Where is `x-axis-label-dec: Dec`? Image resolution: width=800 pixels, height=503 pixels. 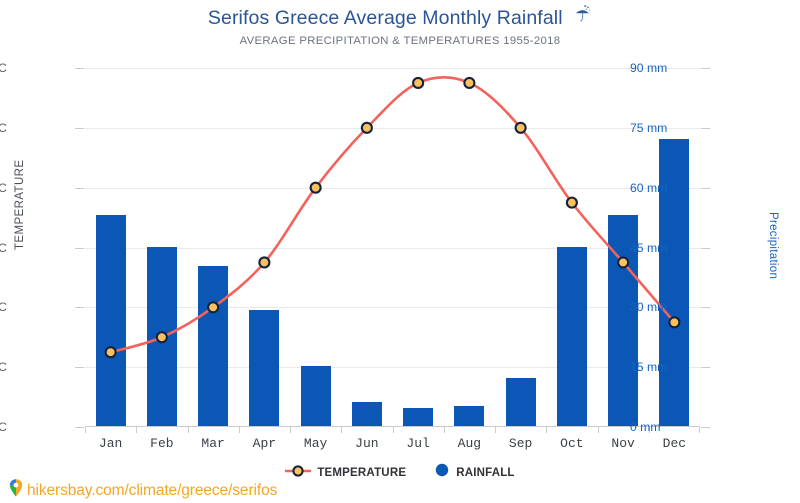 x-axis-label-dec: Dec is located at coordinates (674, 443).